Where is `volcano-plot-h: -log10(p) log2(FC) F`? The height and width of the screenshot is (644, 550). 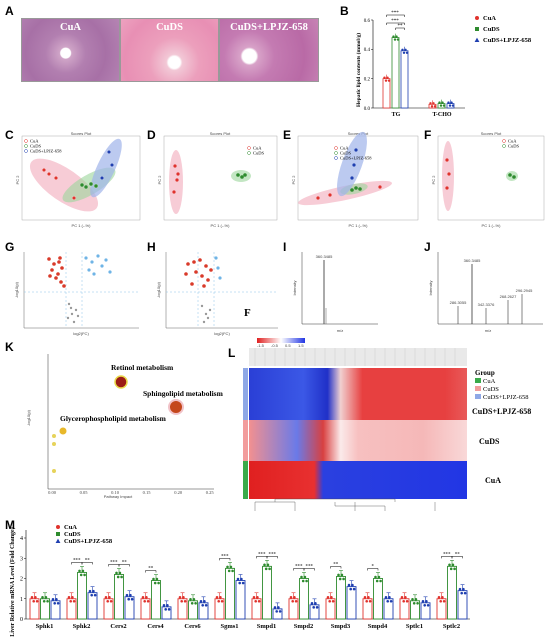 volcano-plot-h: -log10(p) log2(FC) F is located at coordinates (217, 294).